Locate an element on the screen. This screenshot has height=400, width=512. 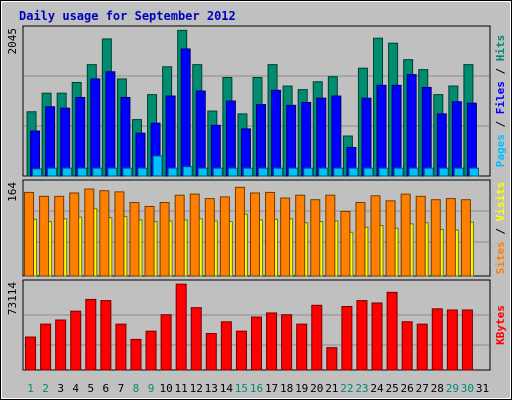
day-label-30: 30 is located at coordinates (467, 388).